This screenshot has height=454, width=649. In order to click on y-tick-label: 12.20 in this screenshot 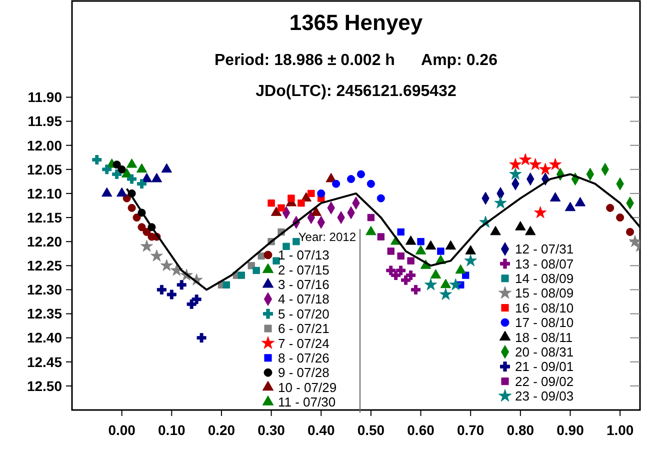, I will do `click(44, 241)`.